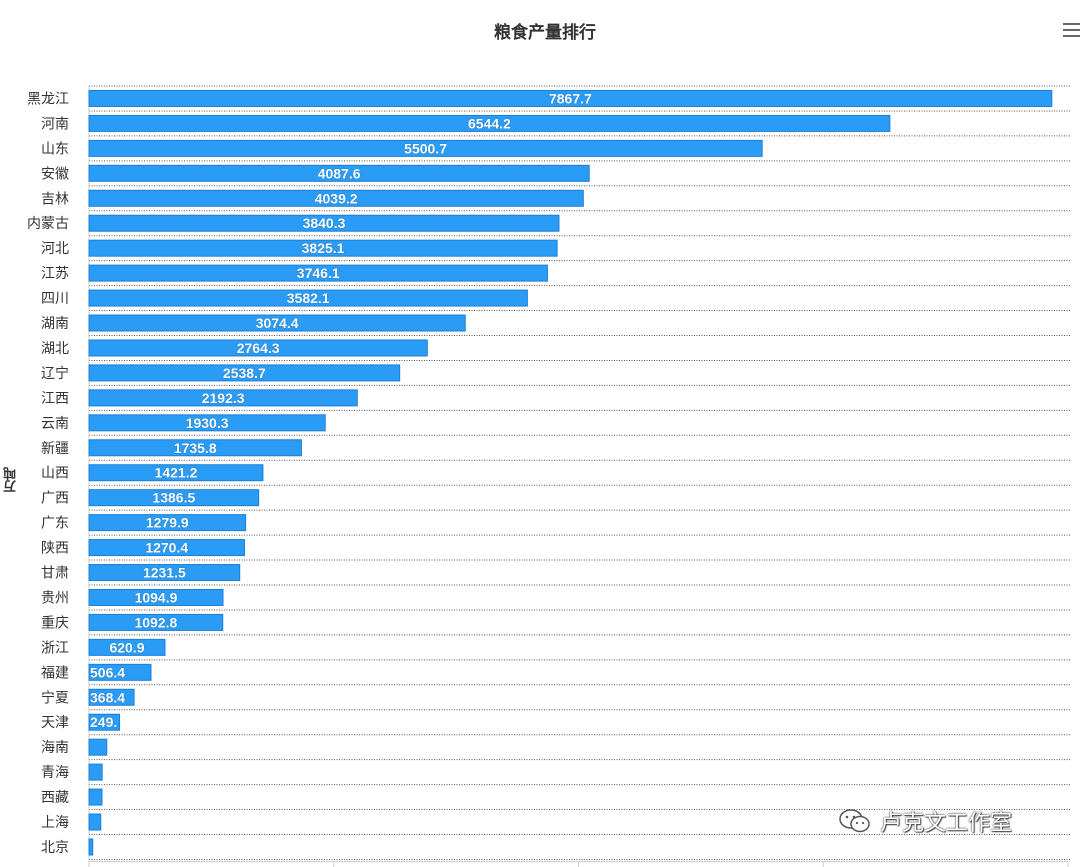 The image size is (1080, 867). Describe the element at coordinates (55, 574) in the screenshot. I see `category-label: 甘肃` at that location.